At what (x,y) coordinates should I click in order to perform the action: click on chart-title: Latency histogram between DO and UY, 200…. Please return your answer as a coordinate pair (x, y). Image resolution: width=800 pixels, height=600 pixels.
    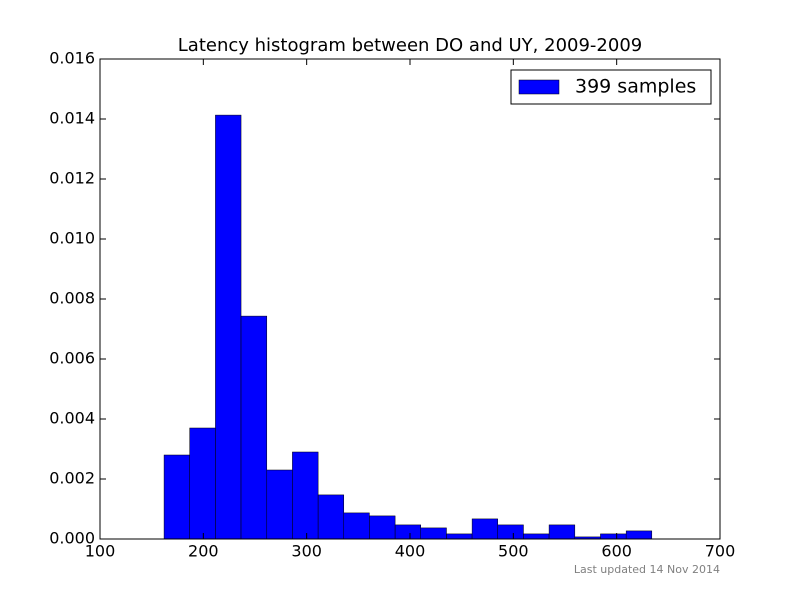
    Looking at the image, I should click on (410, 45).